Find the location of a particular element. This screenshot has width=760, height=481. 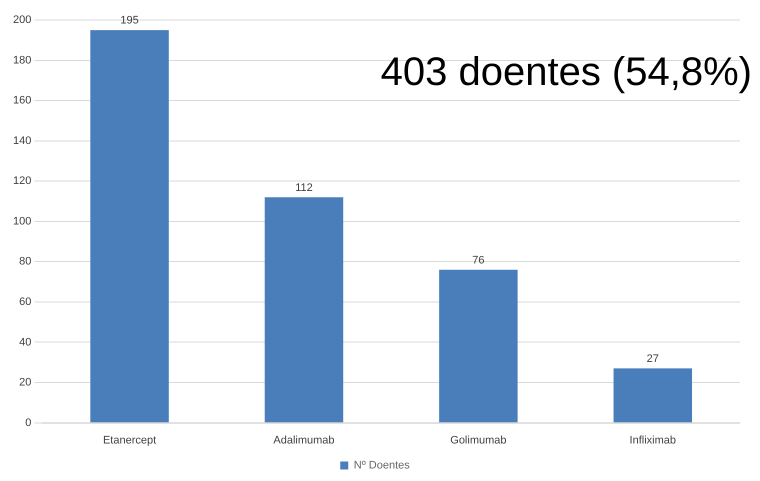

y-tick-label: 0 is located at coordinates (28, 422).